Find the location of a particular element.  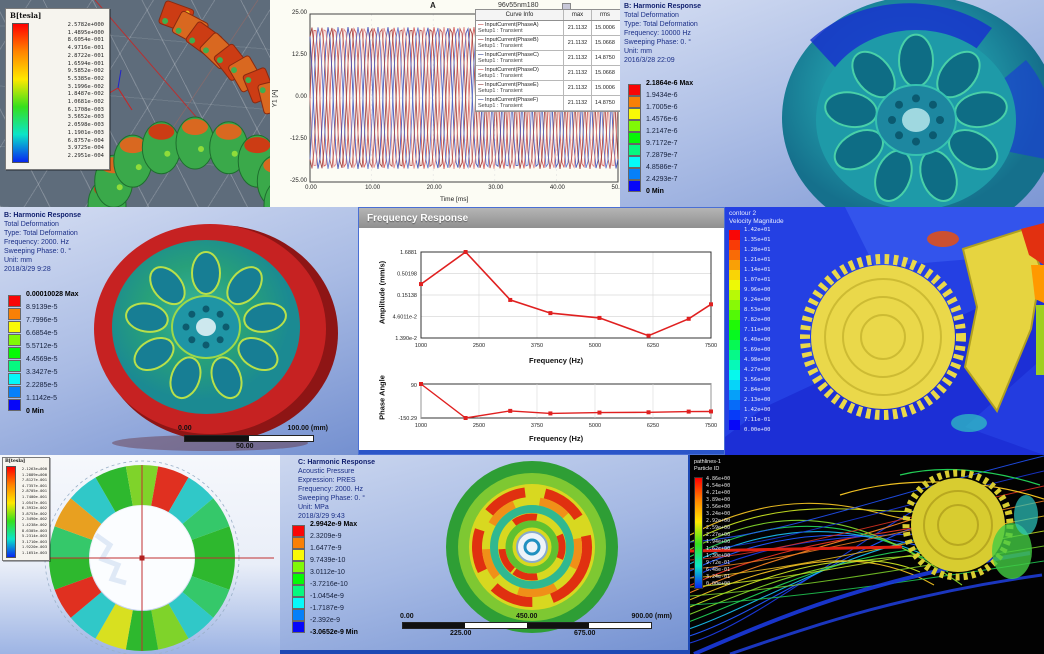

legend-value: 9.7172e-7 is located at coordinates (662, 143).